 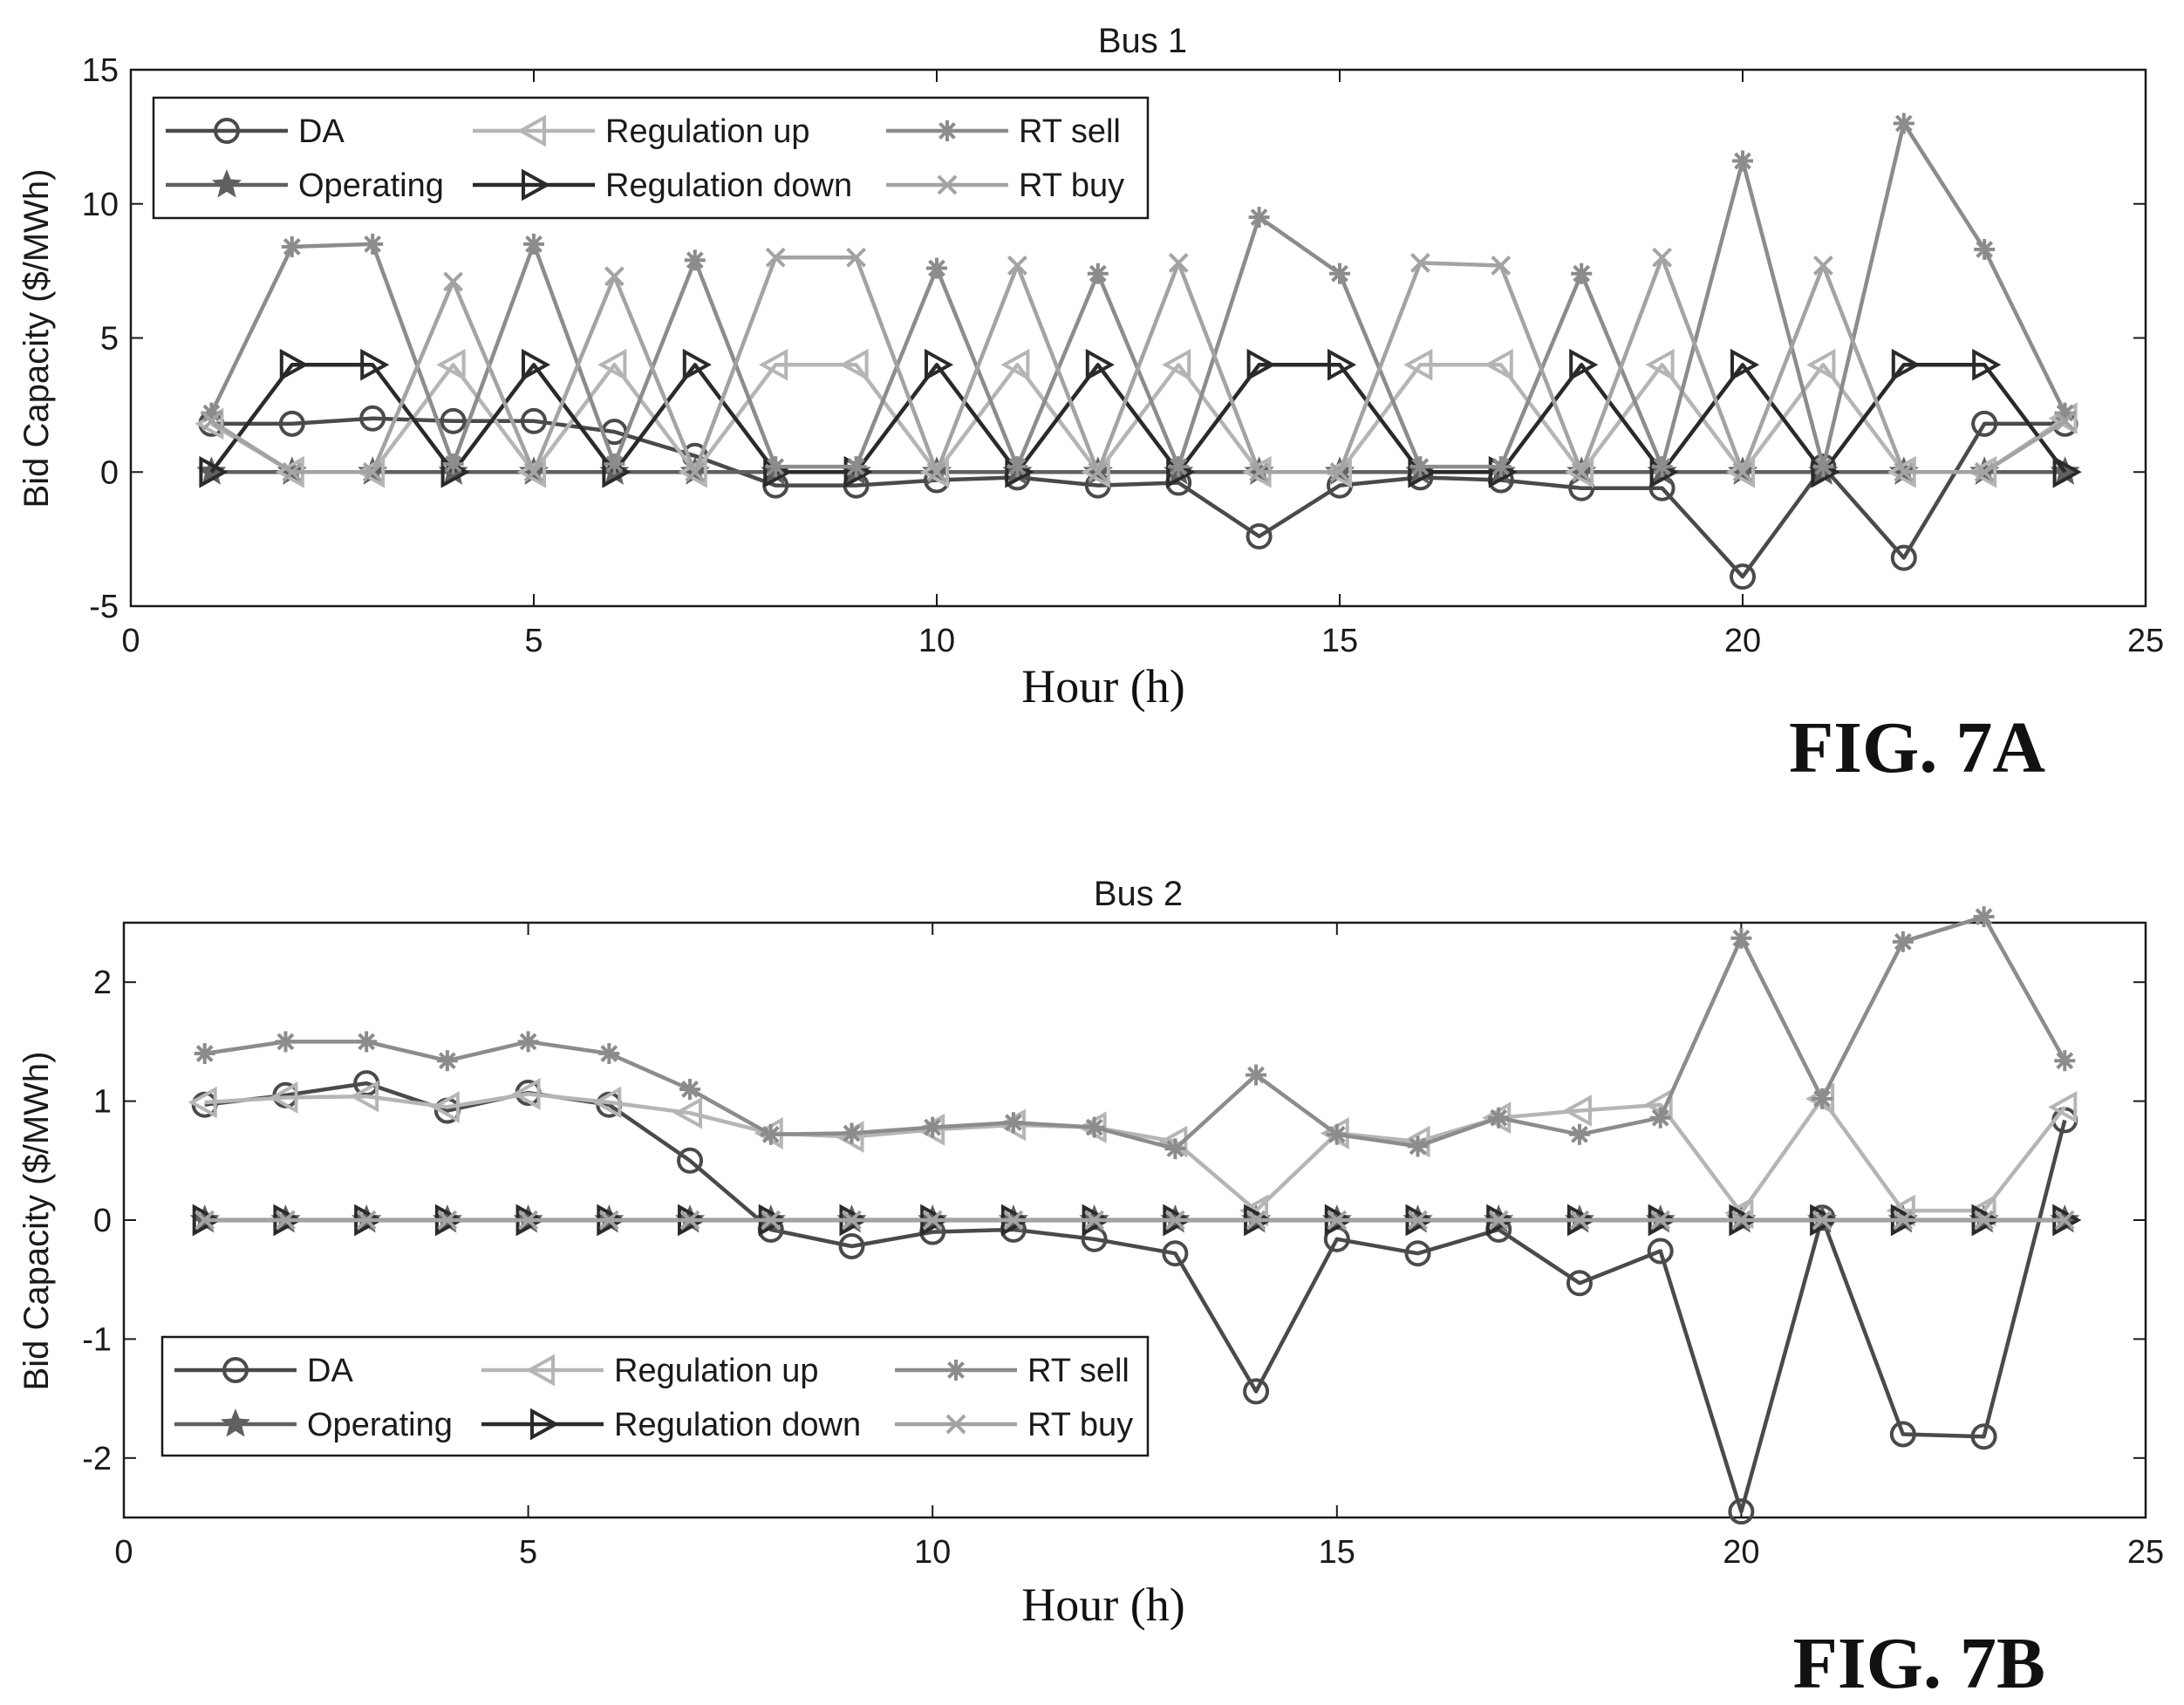 What do you see at coordinates (371, 186) in the screenshot?
I see `legend-label: Operating` at bounding box center [371, 186].